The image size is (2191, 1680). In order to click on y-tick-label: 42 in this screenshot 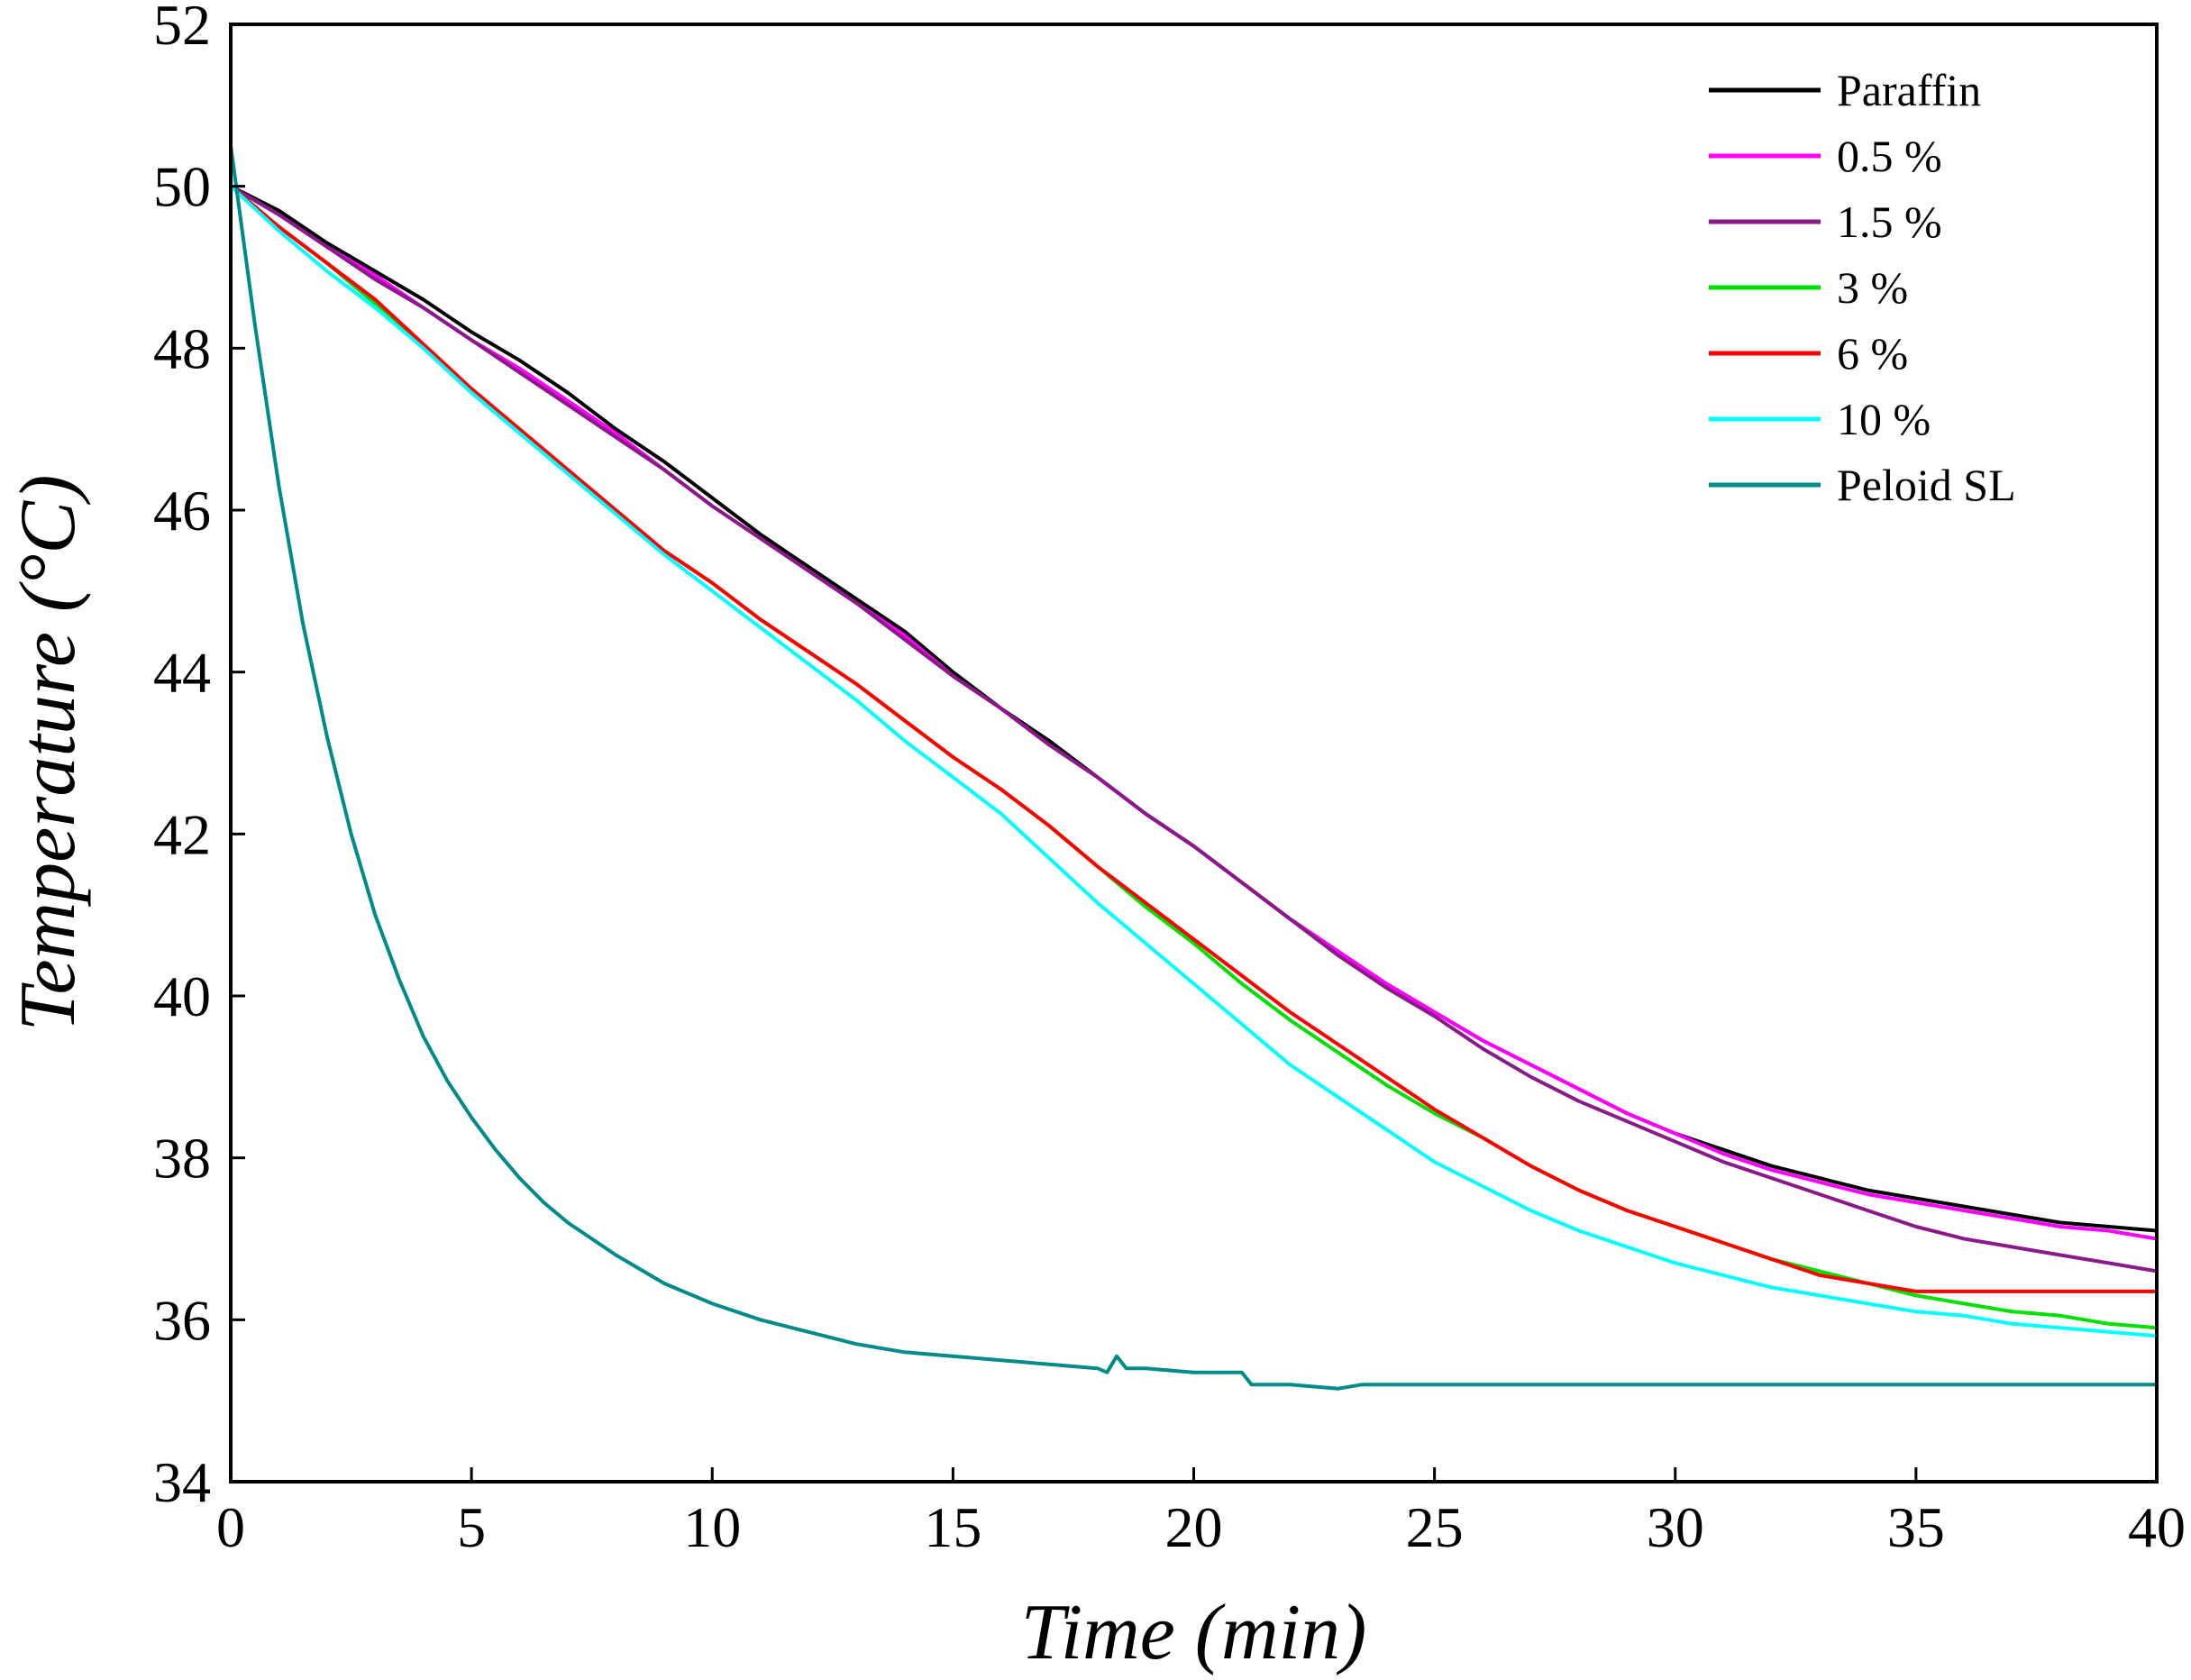, I will do `click(182, 834)`.